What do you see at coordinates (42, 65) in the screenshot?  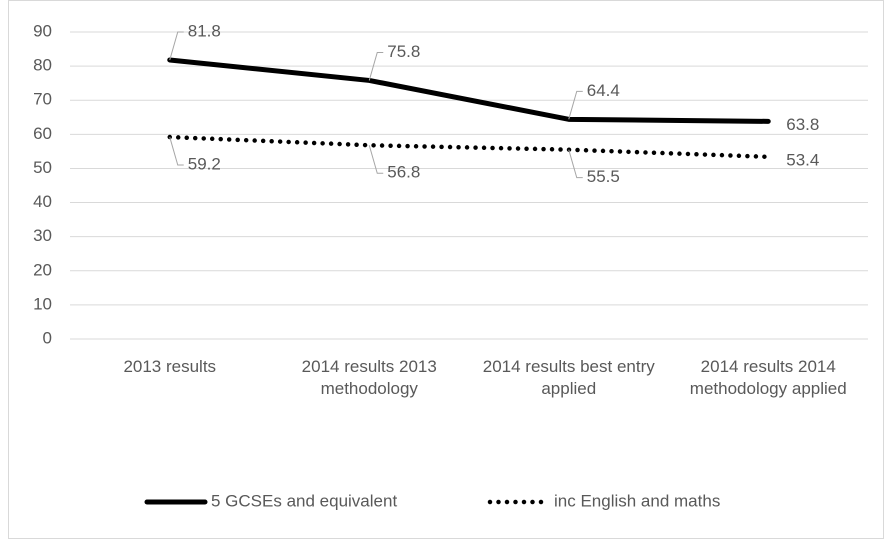 I see `y-tick-label: 80` at bounding box center [42, 65].